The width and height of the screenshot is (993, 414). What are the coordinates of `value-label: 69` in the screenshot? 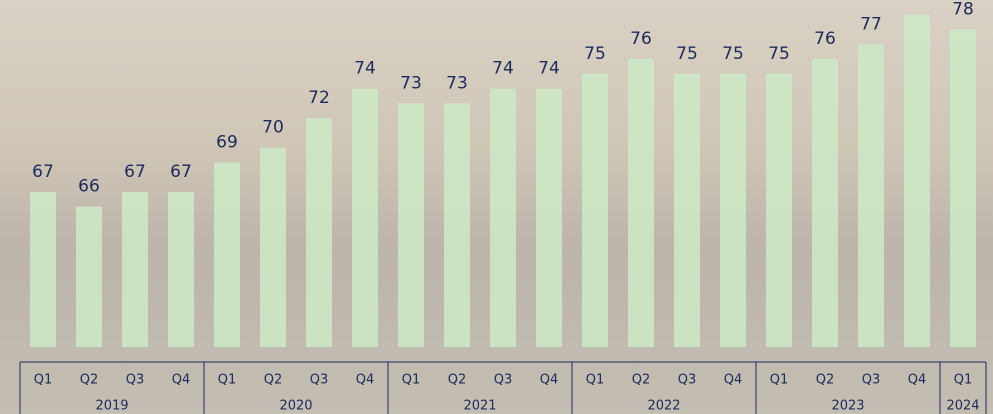 It's located at (227, 142).